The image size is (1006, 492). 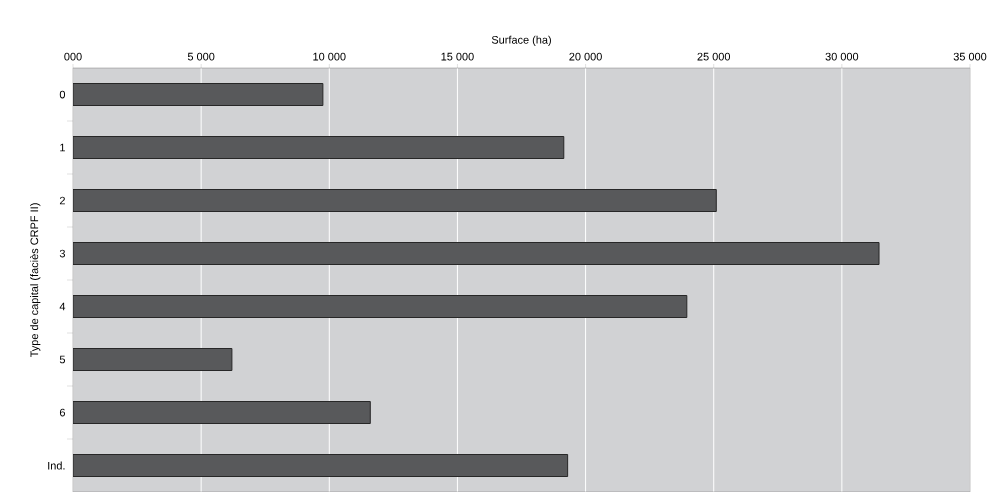 I want to click on y-tick-label: 2, so click(x=62, y=200).